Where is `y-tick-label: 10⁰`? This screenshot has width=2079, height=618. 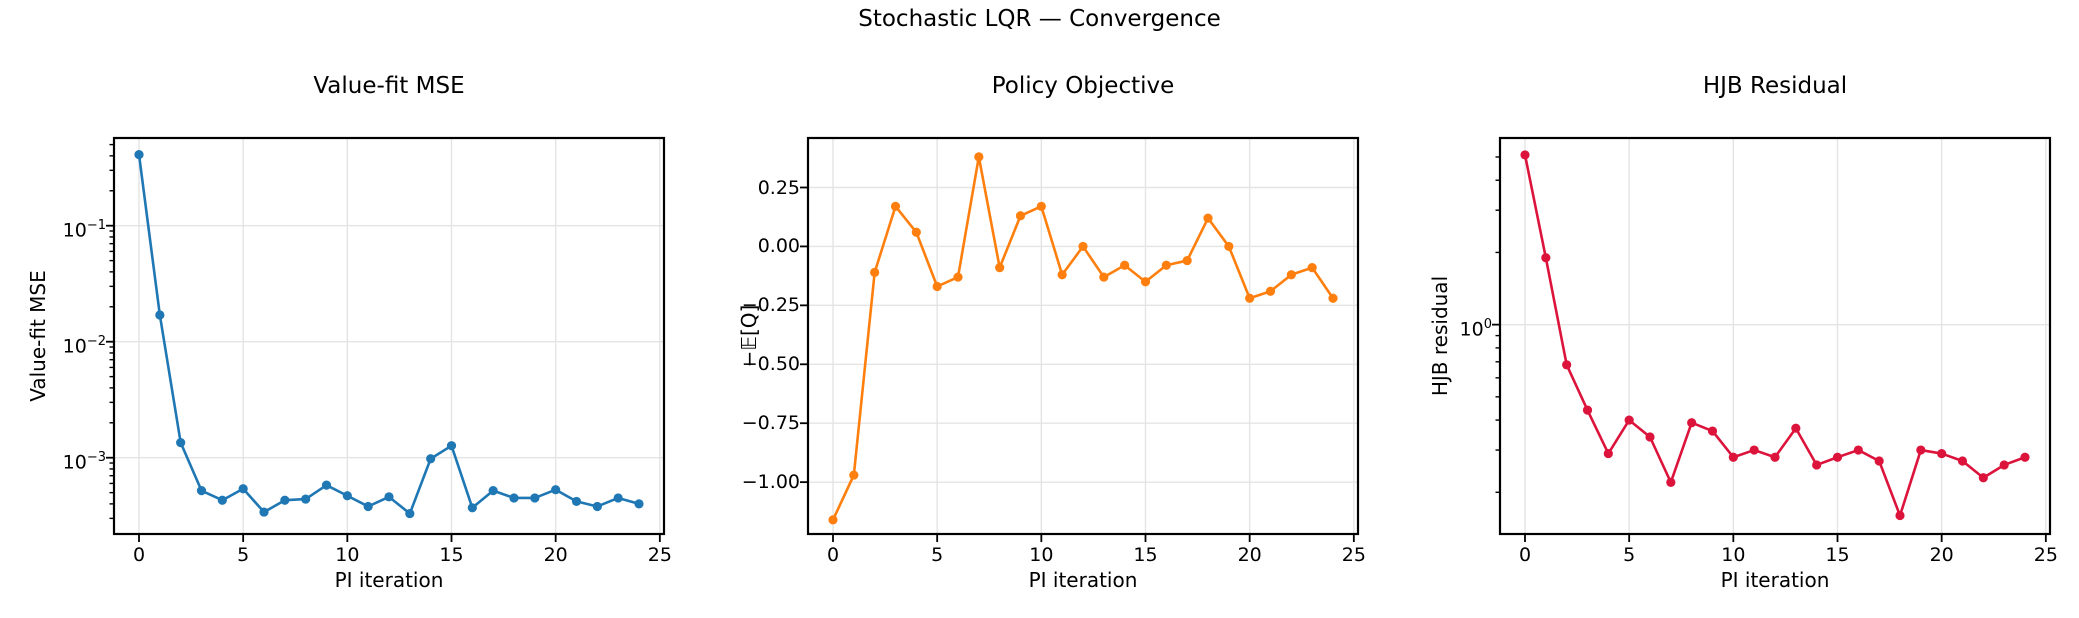 y-tick-label: 10⁰ is located at coordinates (1475, 328).